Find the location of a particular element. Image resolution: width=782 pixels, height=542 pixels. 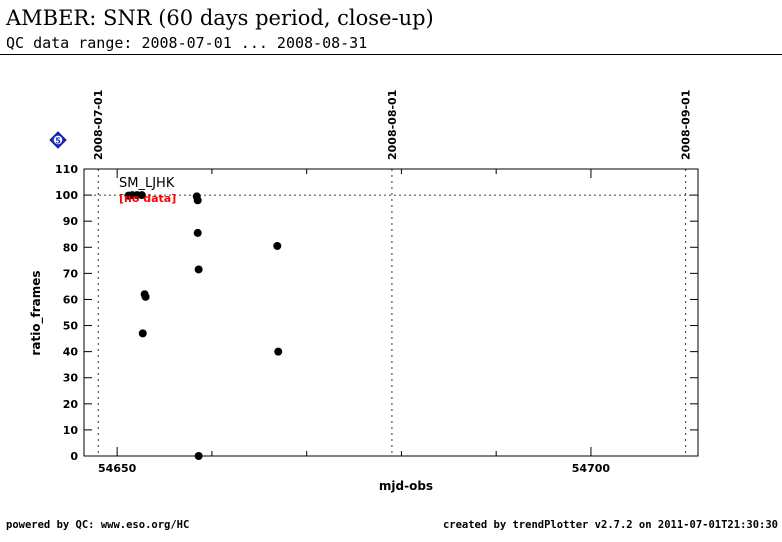

y-tick-label: 40 is located at coordinates (71, 352).